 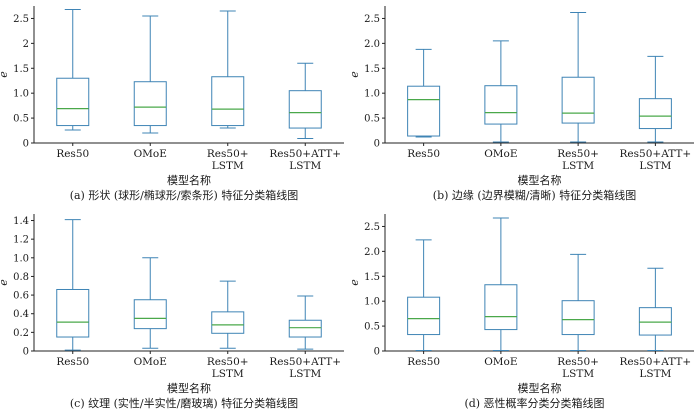 I want to click on y-tick-label: 0.8, so click(x=21, y=277).